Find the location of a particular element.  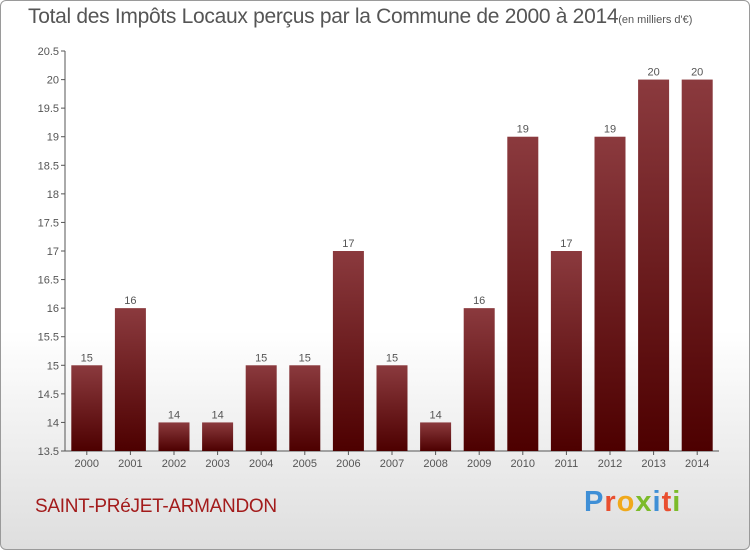

y-tick-label: 14.5 is located at coordinates (48, 395).